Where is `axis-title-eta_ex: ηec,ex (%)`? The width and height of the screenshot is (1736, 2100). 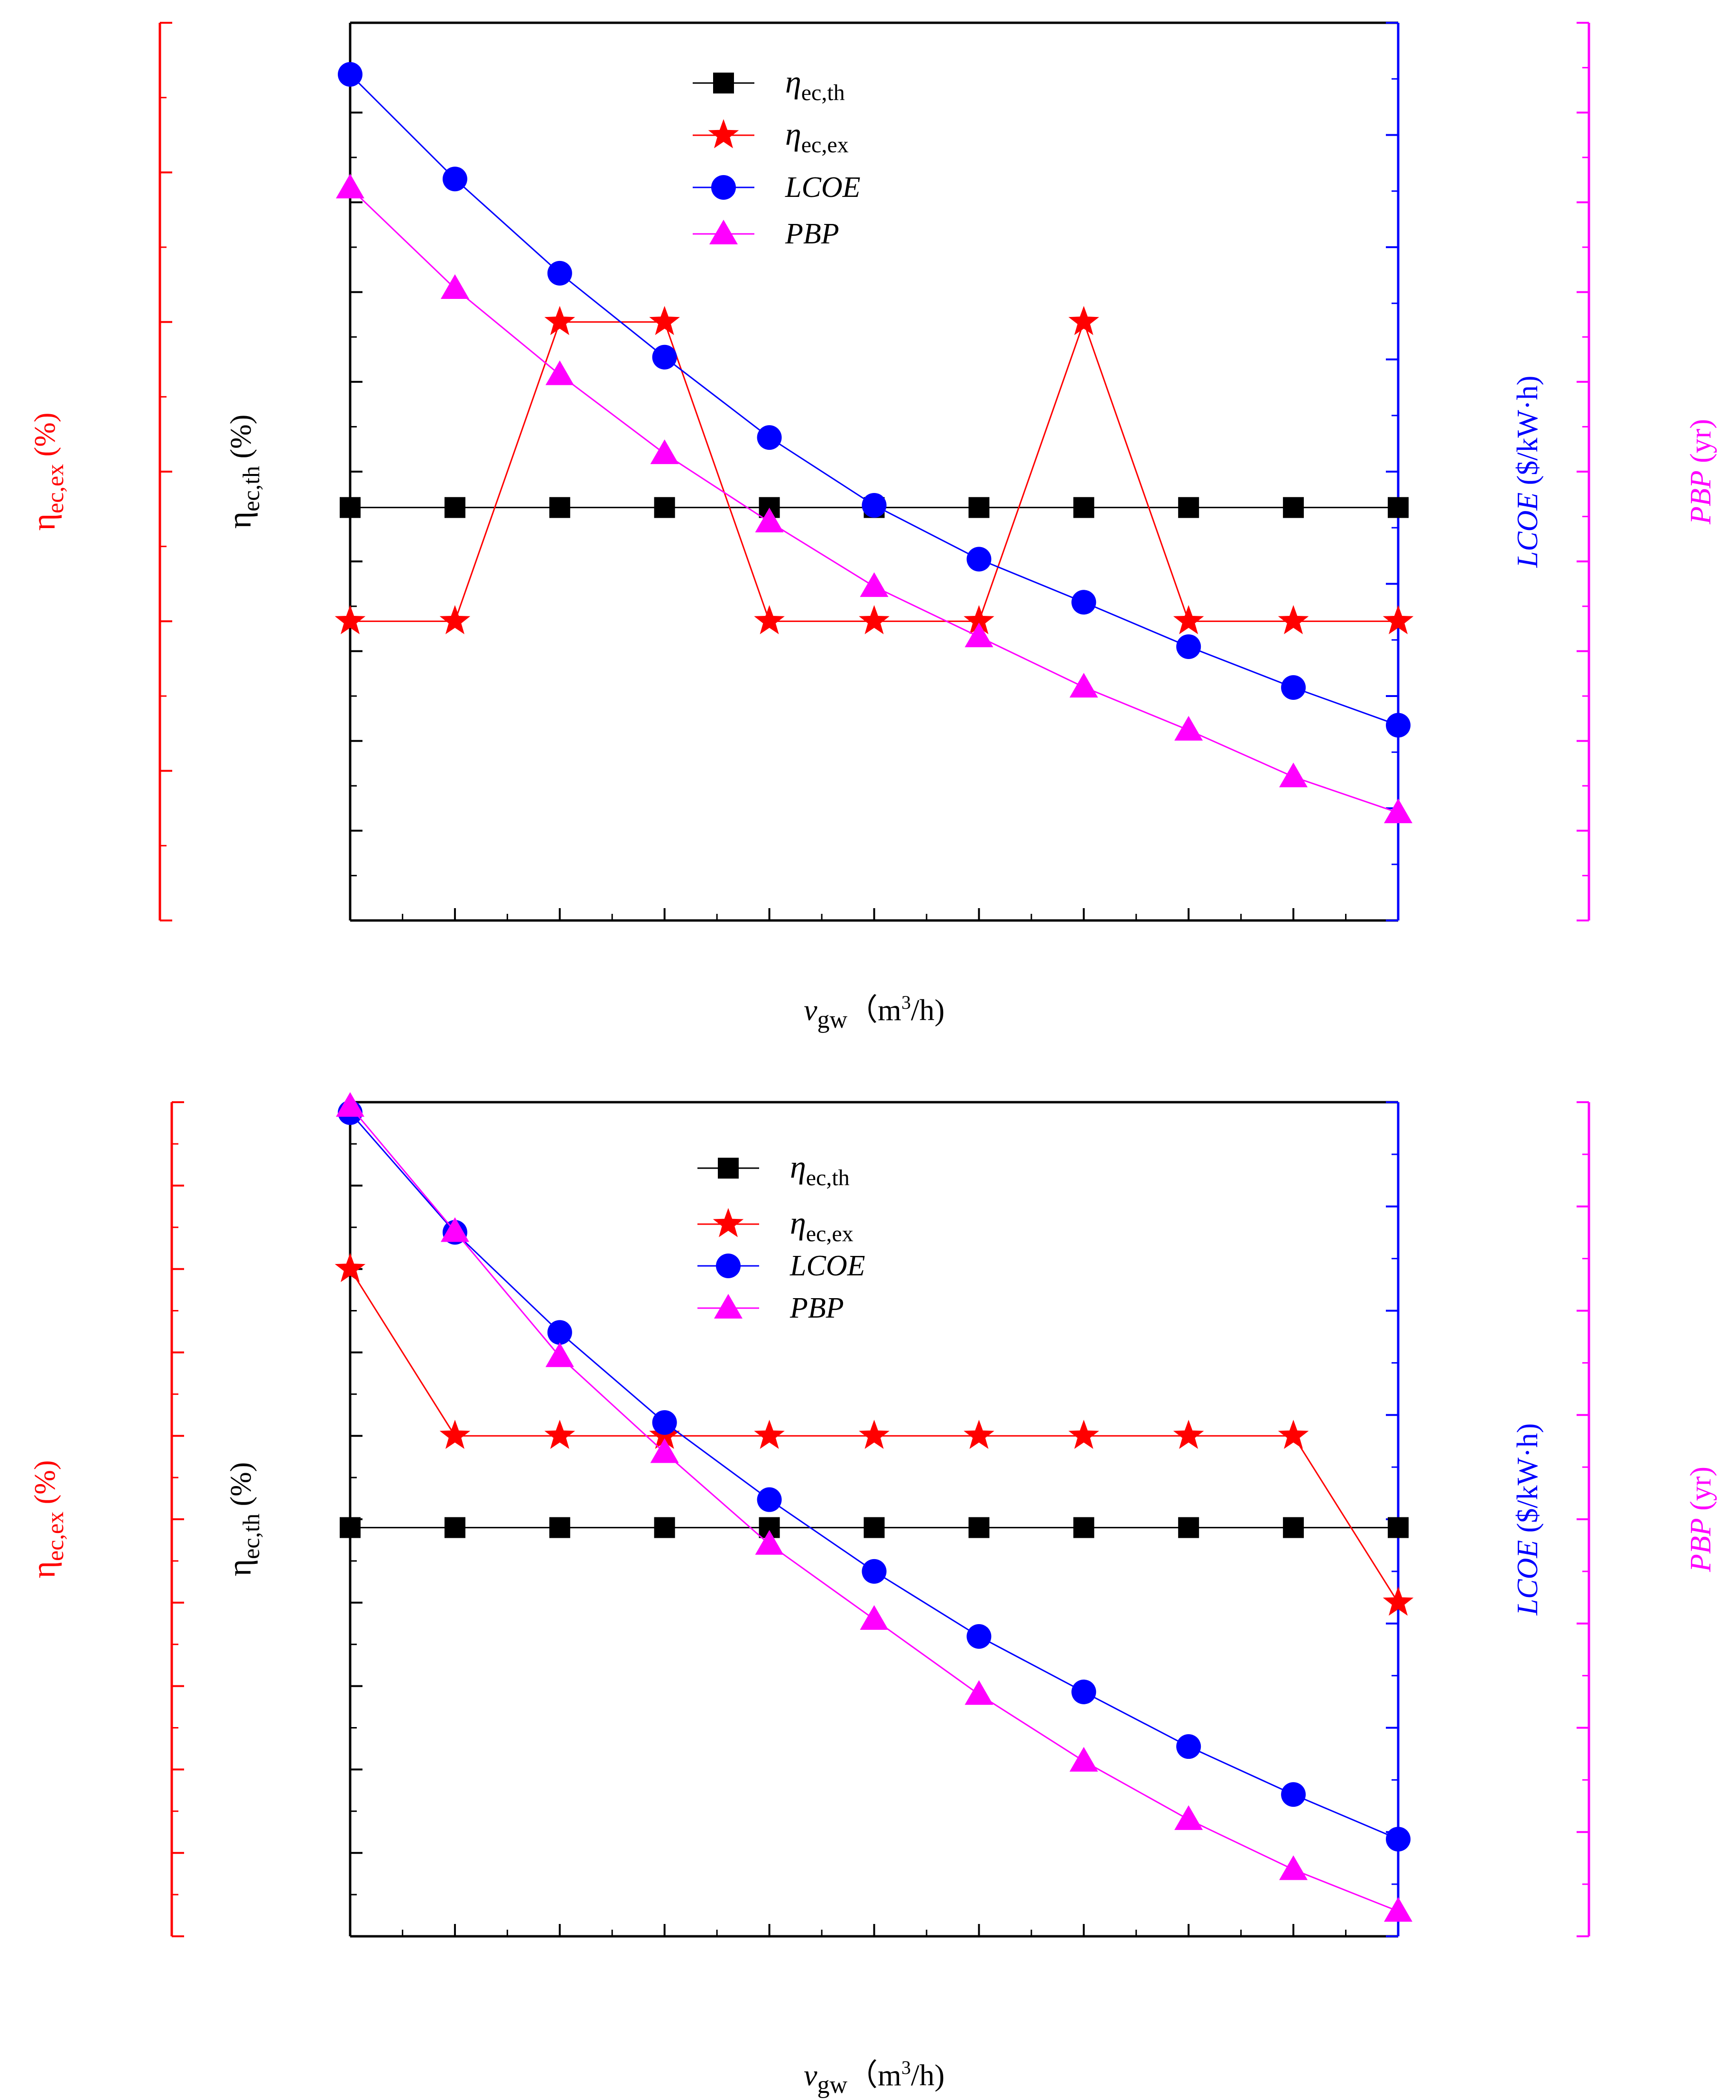 axis-title-eta_ex: ηec,ex (%) is located at coordinates (47, 471).